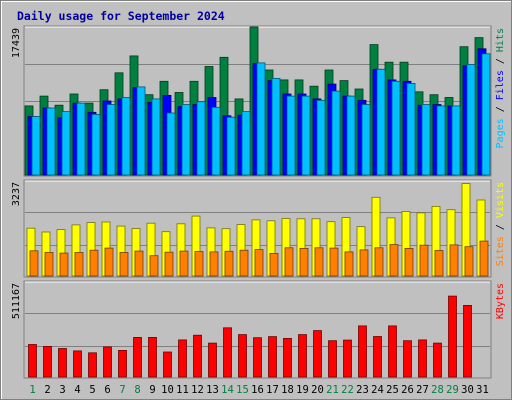  I want to click on day-label: 19, so click(302, 390).